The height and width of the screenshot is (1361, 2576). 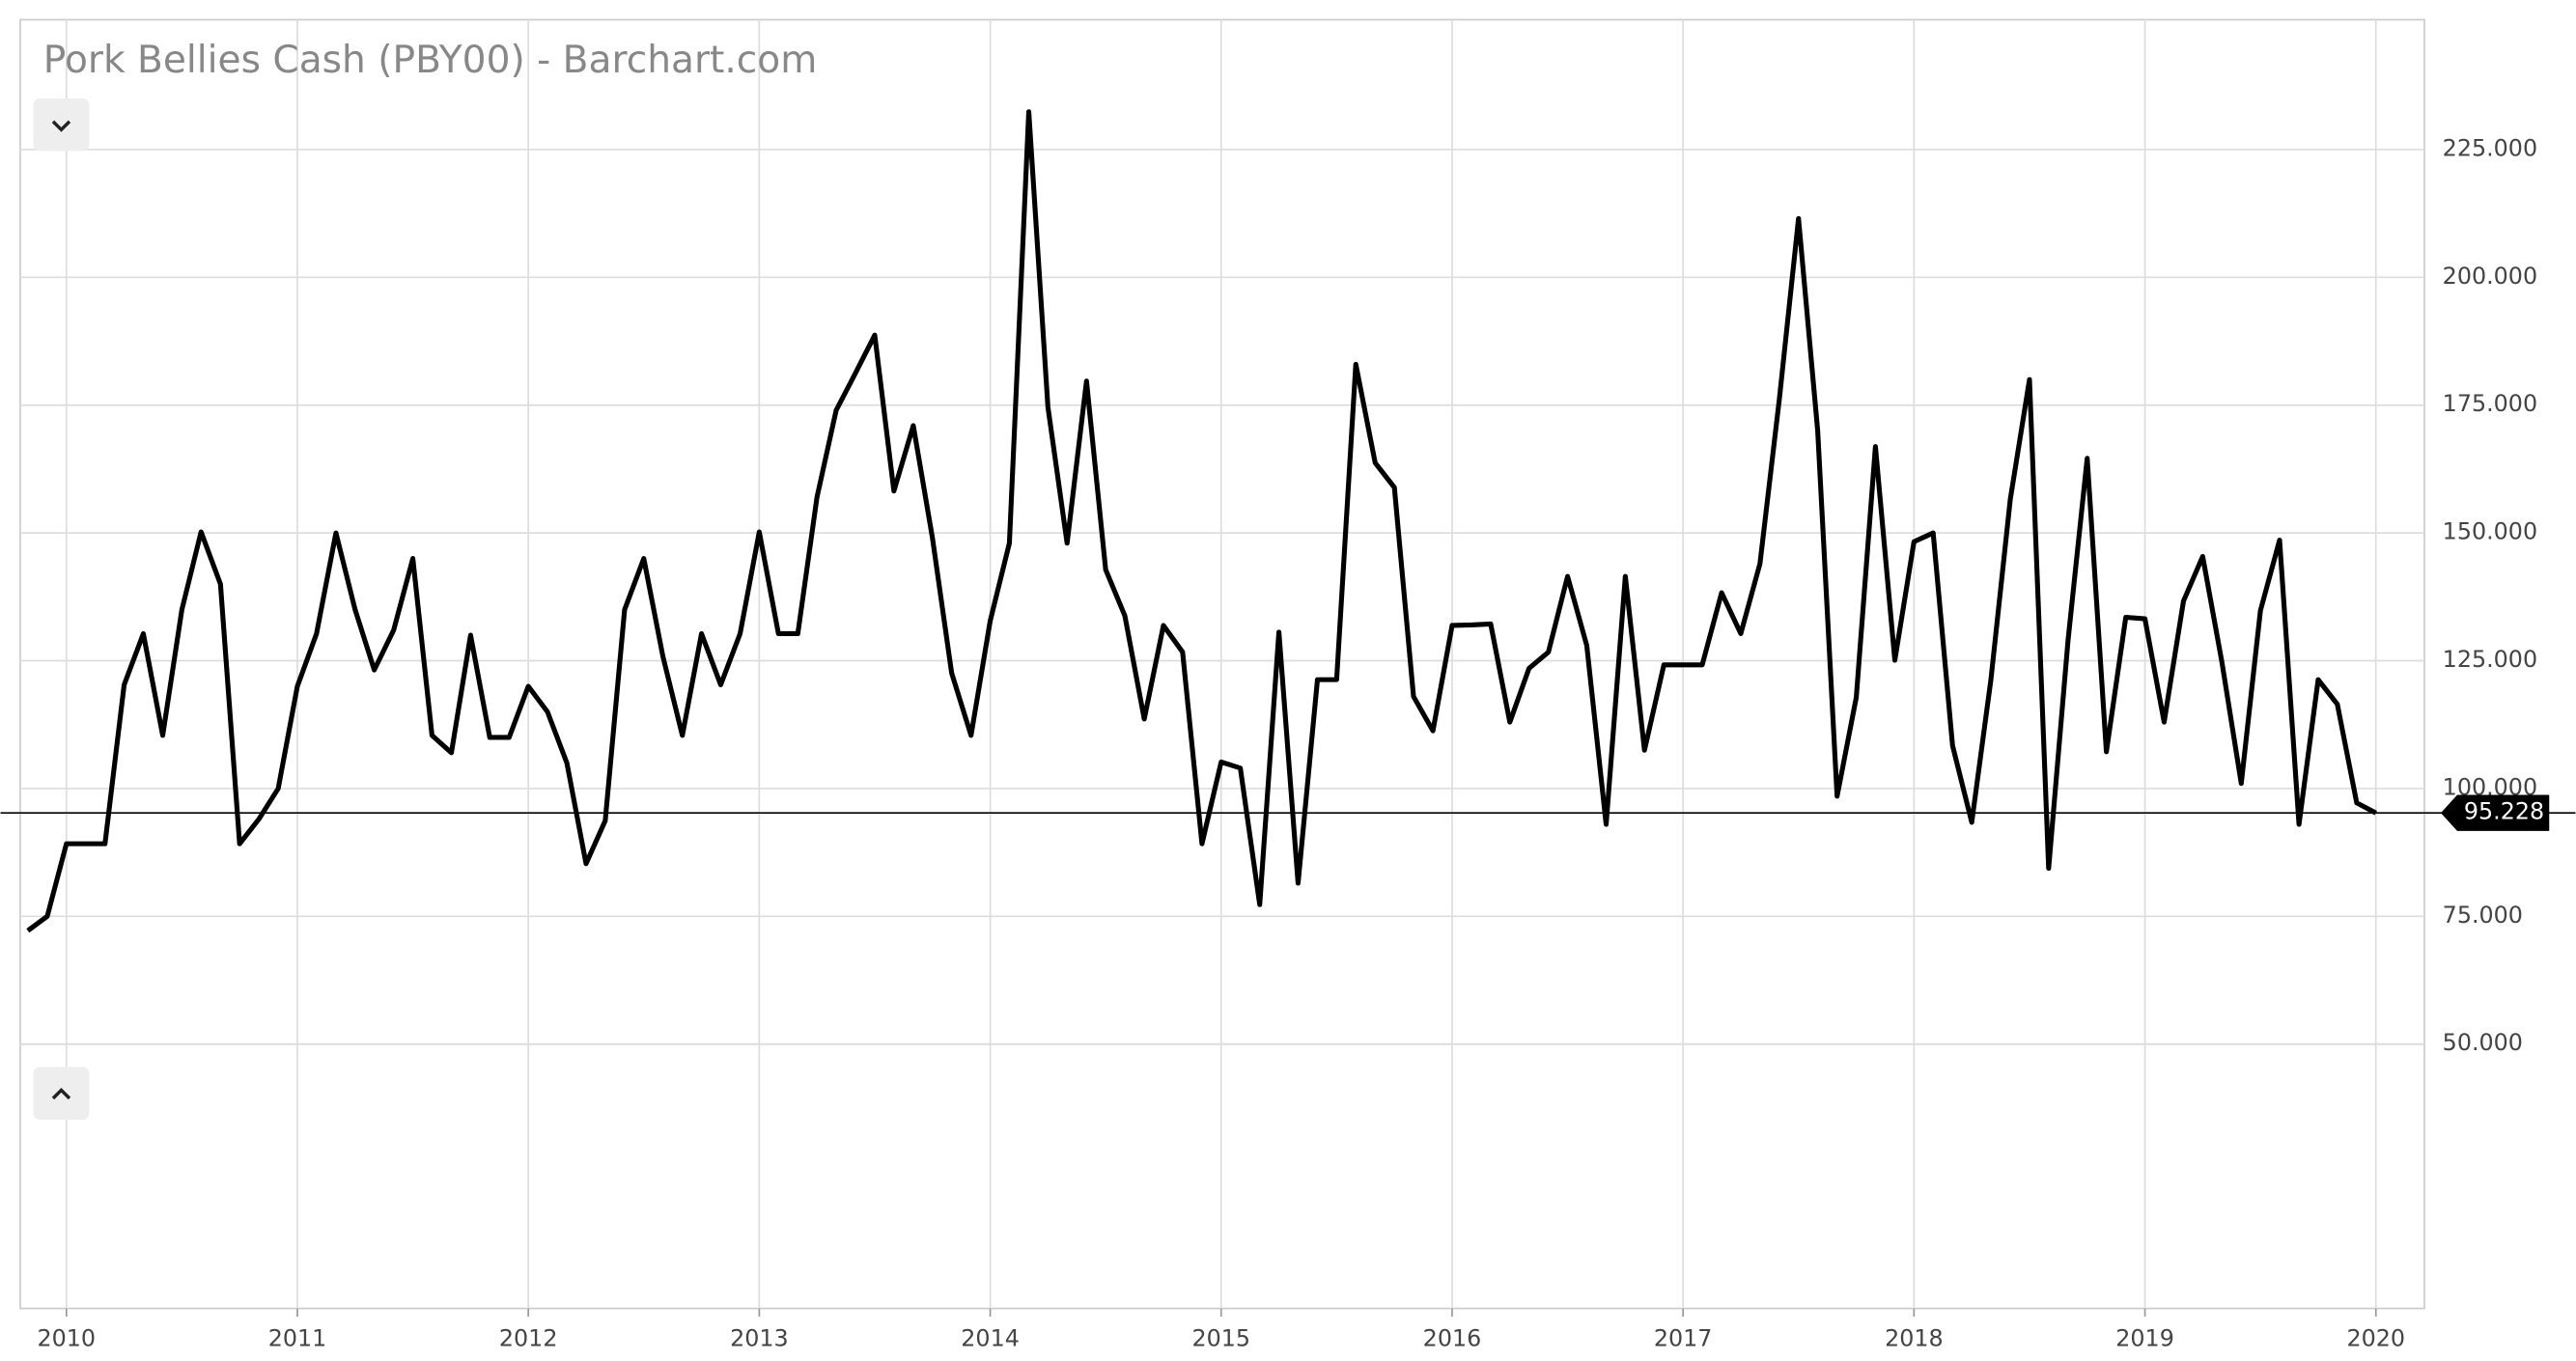 I want to click on x-tick-label: 2015, so click(x=1221, y=1337).